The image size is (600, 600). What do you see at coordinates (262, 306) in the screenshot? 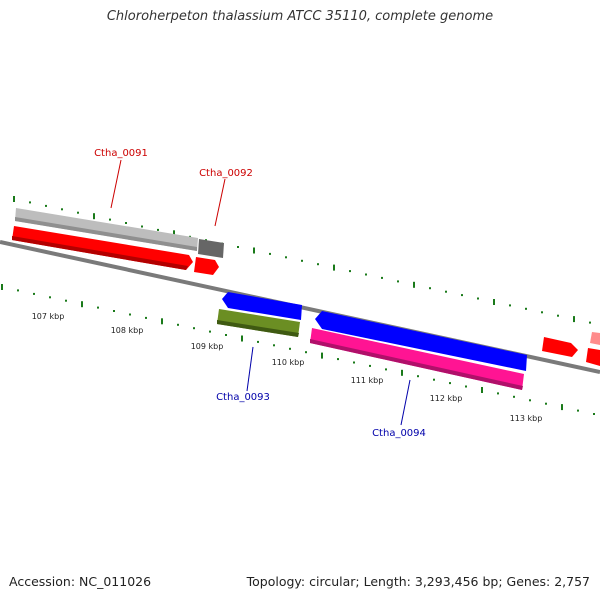
I see `cds-arrow-ctha-0093-top` at bounding box center [262, 306].